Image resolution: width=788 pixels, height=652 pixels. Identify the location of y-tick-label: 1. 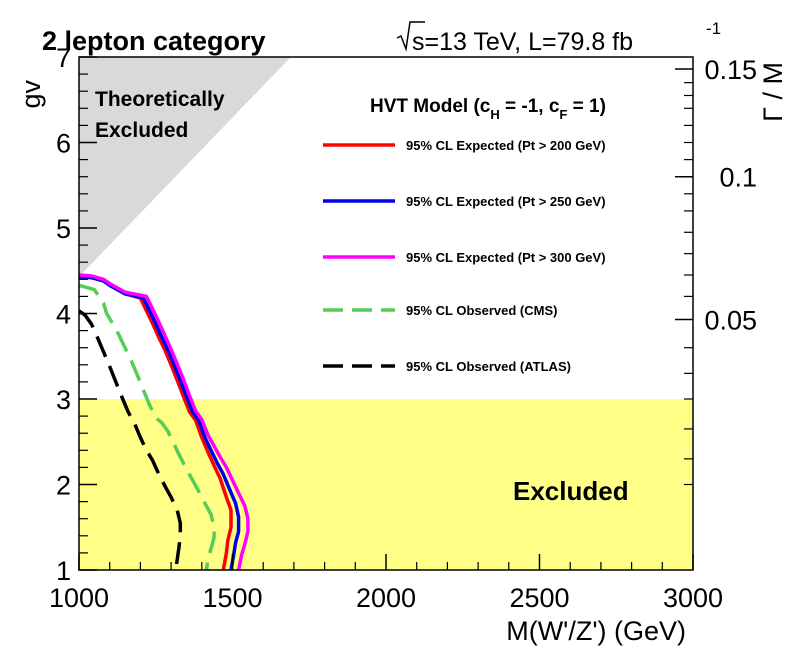
(63, 571).